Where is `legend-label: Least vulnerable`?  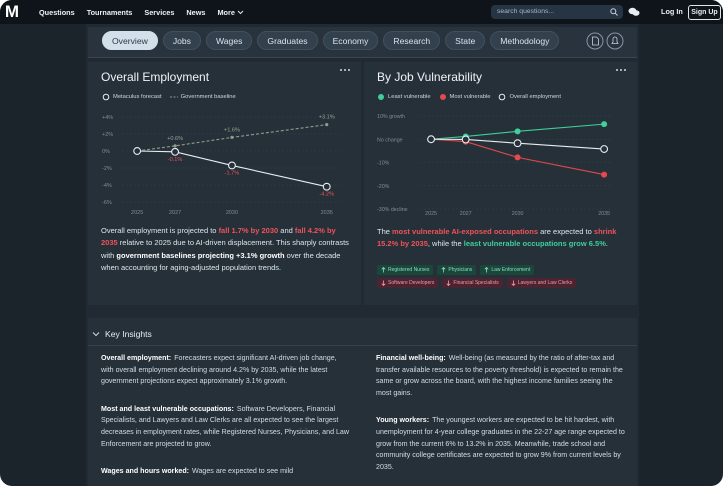 legend-label: Least vulnerable is located at coordinates (409, 97).